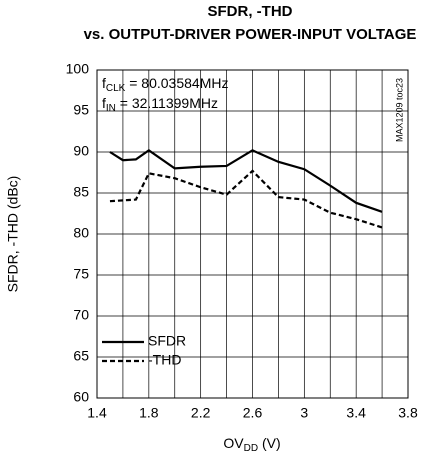  I want to click on y-tick-label: 80, so click(81, 233).